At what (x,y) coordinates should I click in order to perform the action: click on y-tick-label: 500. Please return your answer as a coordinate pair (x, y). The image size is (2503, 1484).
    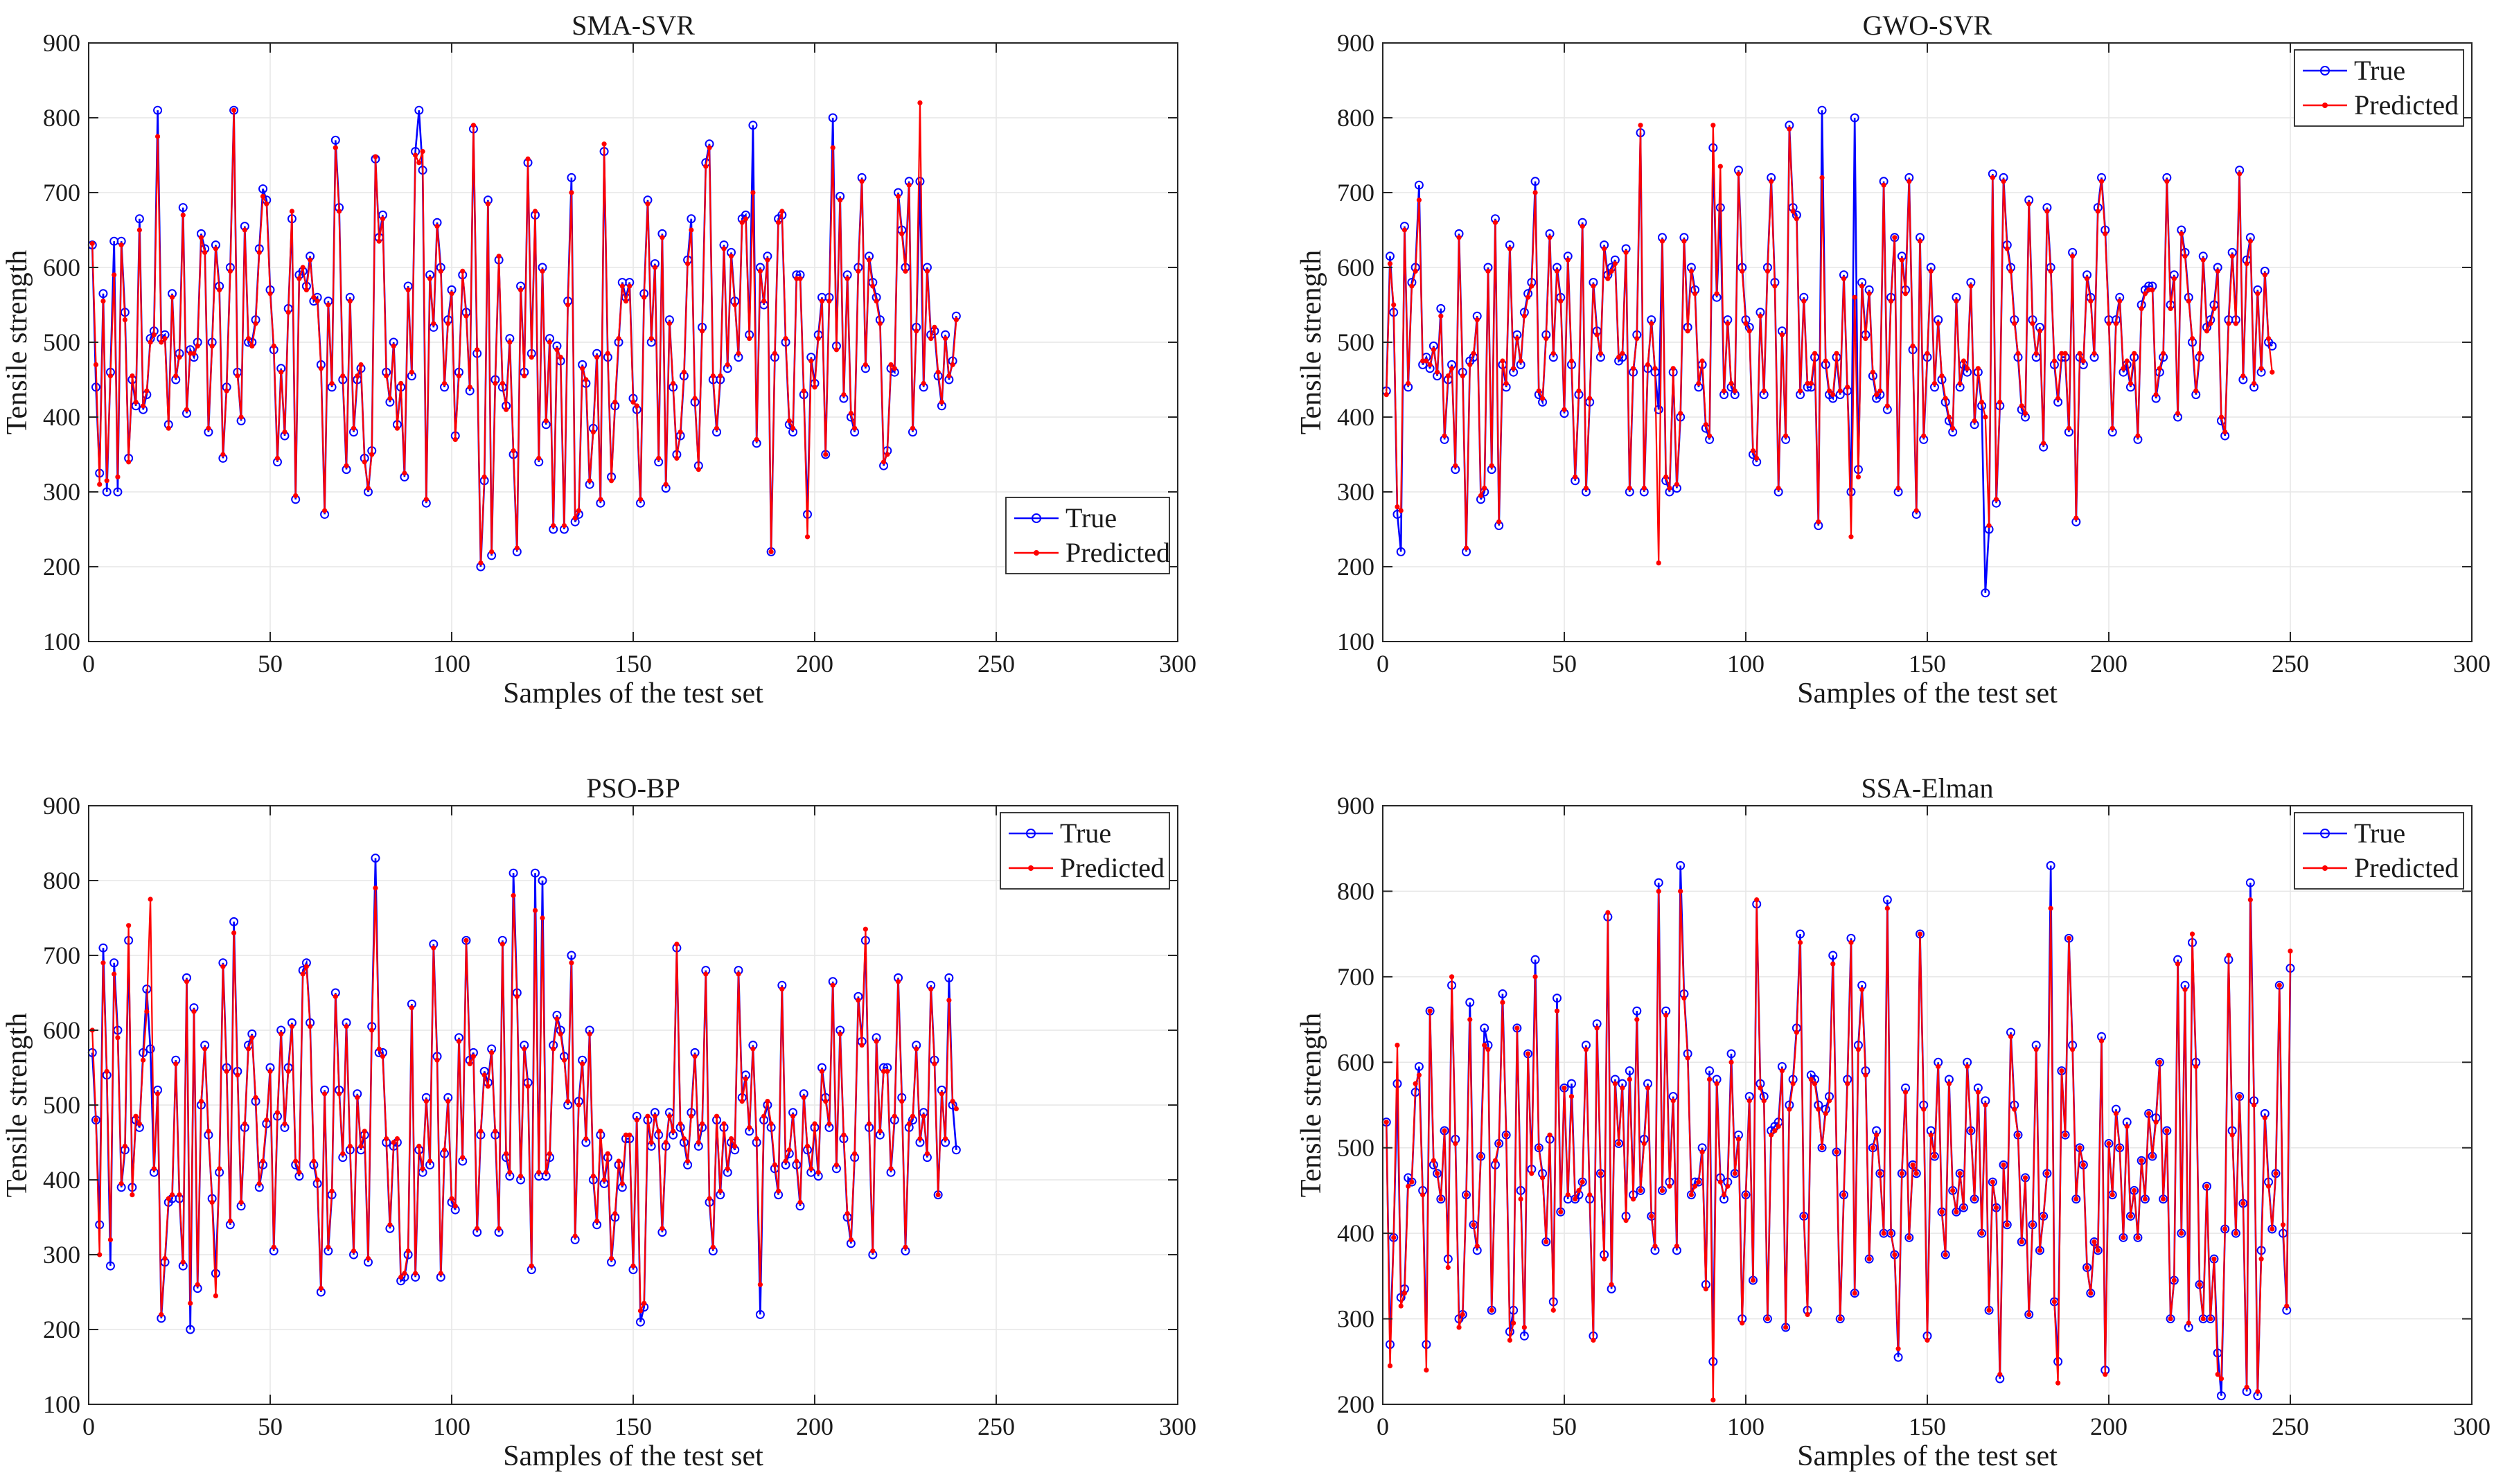
    Looking at the image, I should click on (62, 342).